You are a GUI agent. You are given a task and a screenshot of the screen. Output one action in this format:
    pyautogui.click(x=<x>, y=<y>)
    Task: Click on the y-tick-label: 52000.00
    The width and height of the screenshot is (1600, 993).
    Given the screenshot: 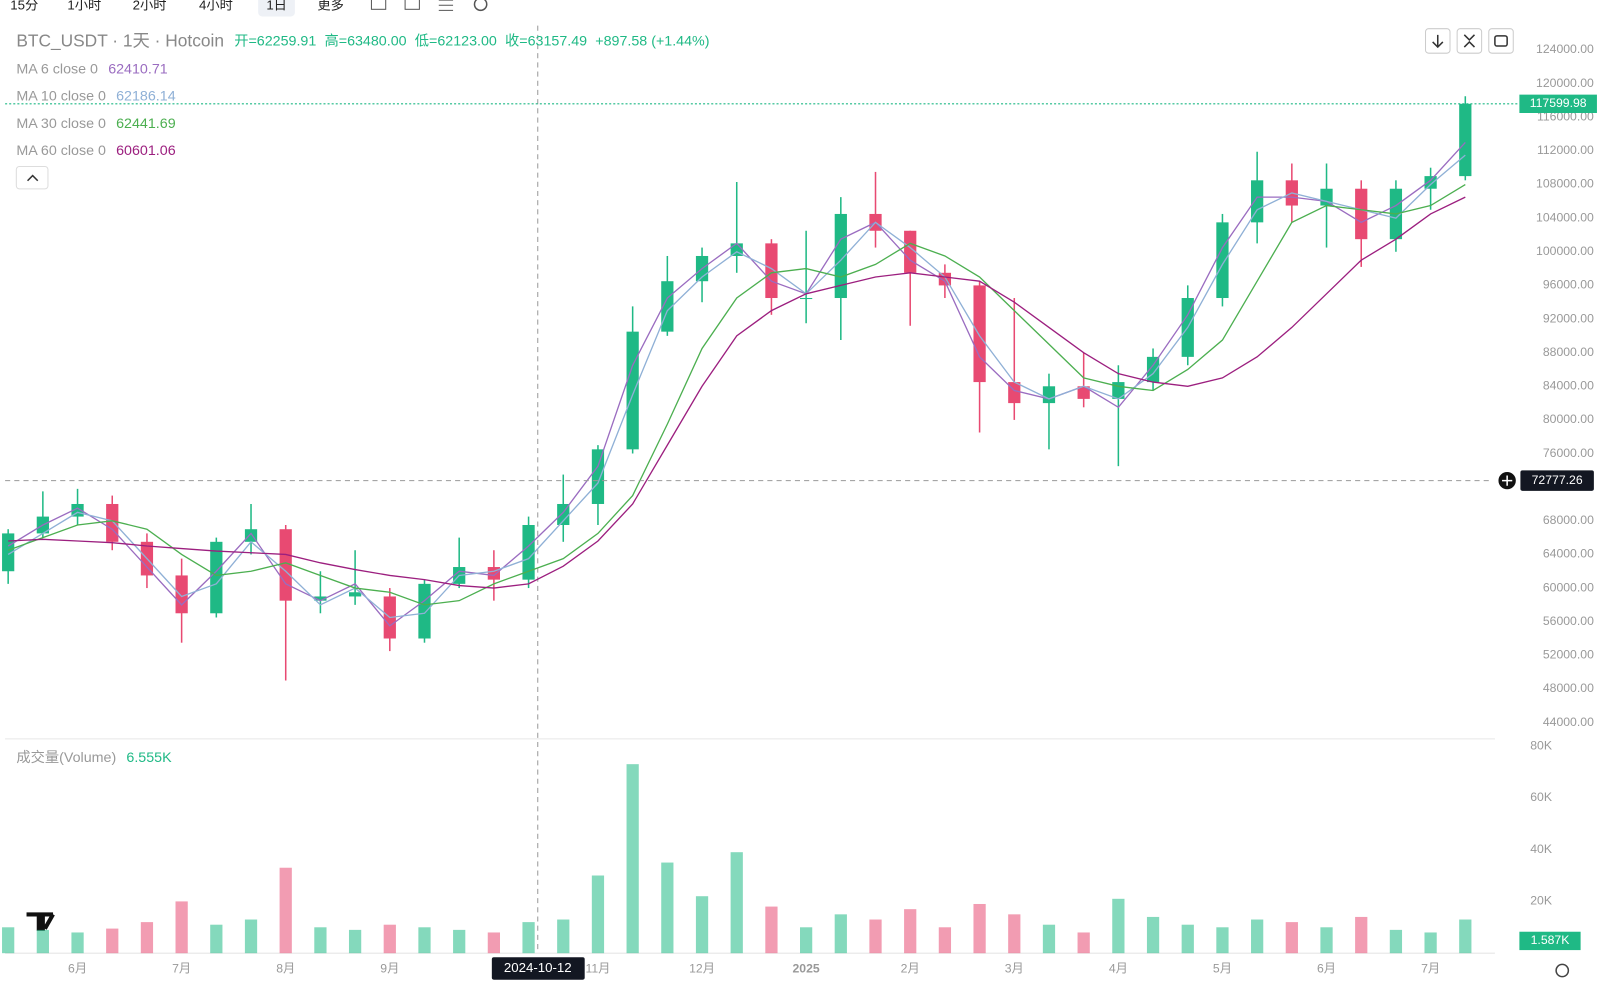 What is the action you would take?
    pyautogui.click(x=1568, y=655)
    